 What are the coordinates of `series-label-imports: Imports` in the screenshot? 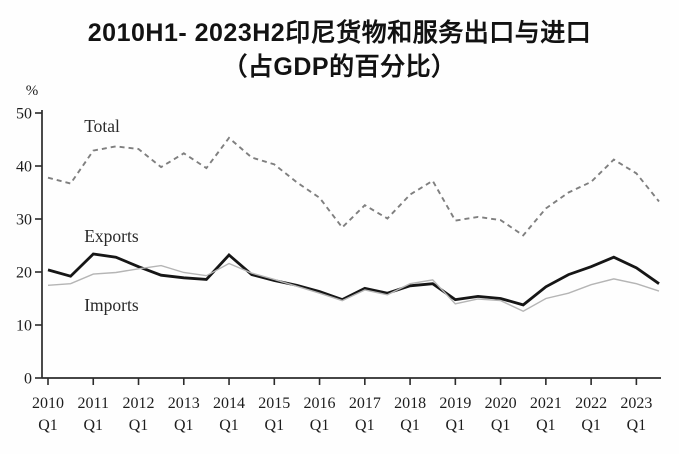 It's located at (111, 305).